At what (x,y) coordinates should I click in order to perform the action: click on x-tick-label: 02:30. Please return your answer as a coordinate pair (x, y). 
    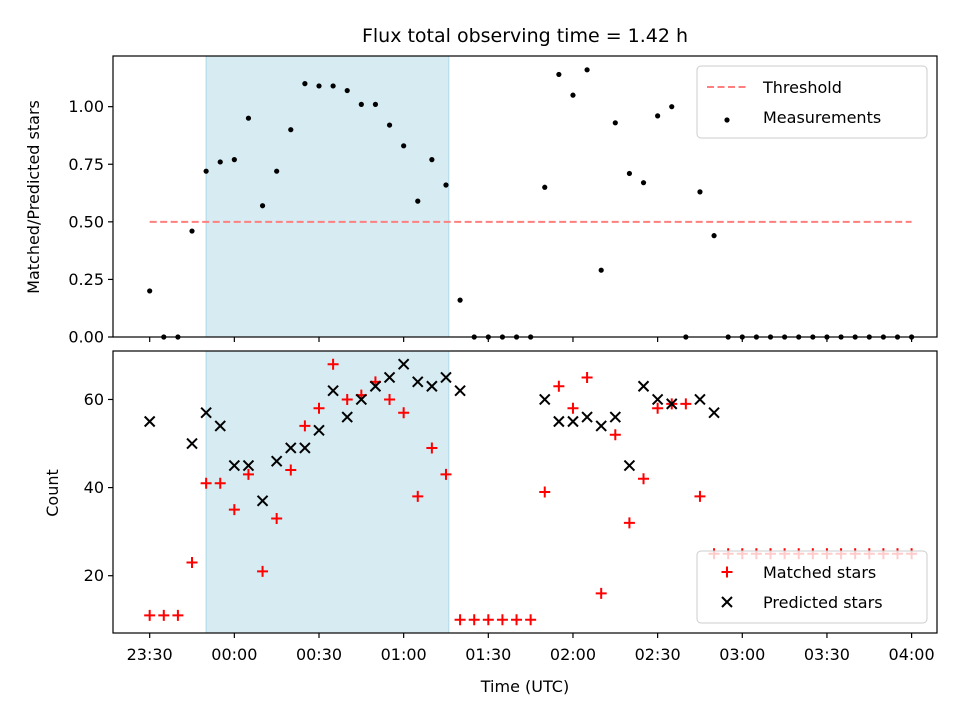
    Looking at the image, I should click on (658, 654).